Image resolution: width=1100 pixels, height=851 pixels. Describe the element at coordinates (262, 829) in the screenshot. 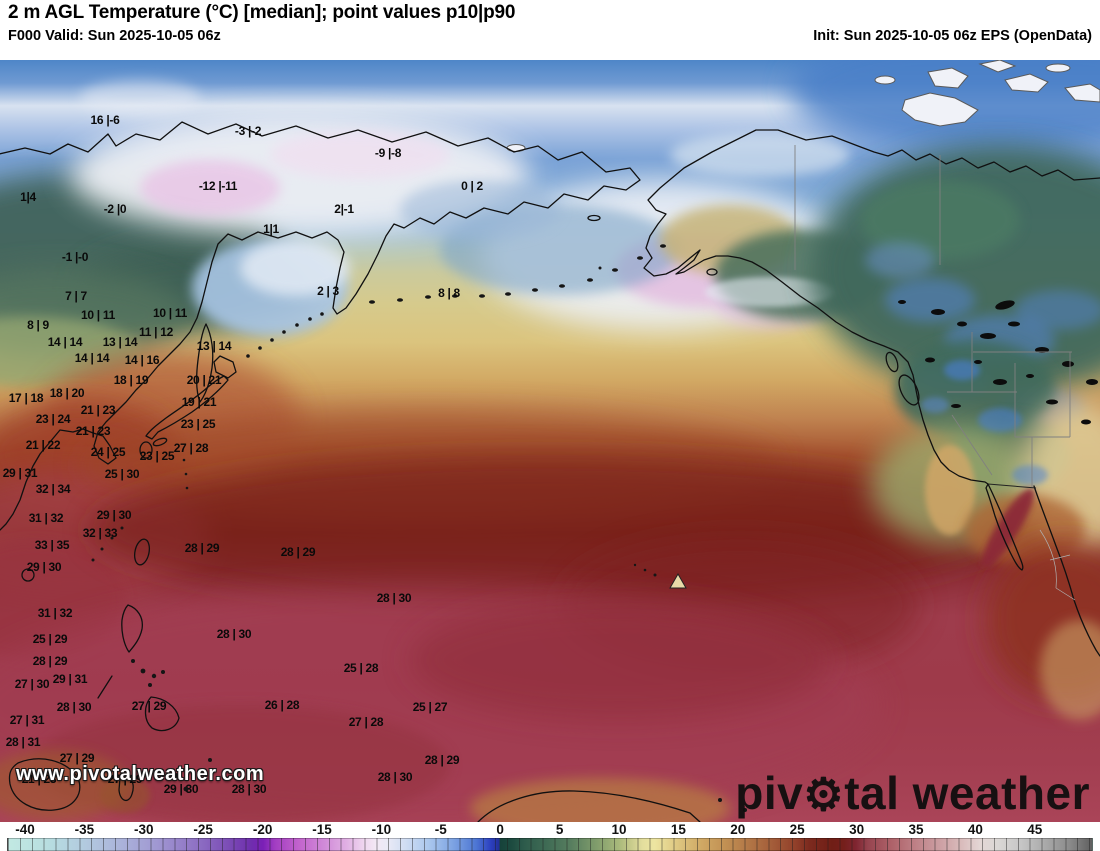

I see `colorbar-tick-label: -20` at that location.